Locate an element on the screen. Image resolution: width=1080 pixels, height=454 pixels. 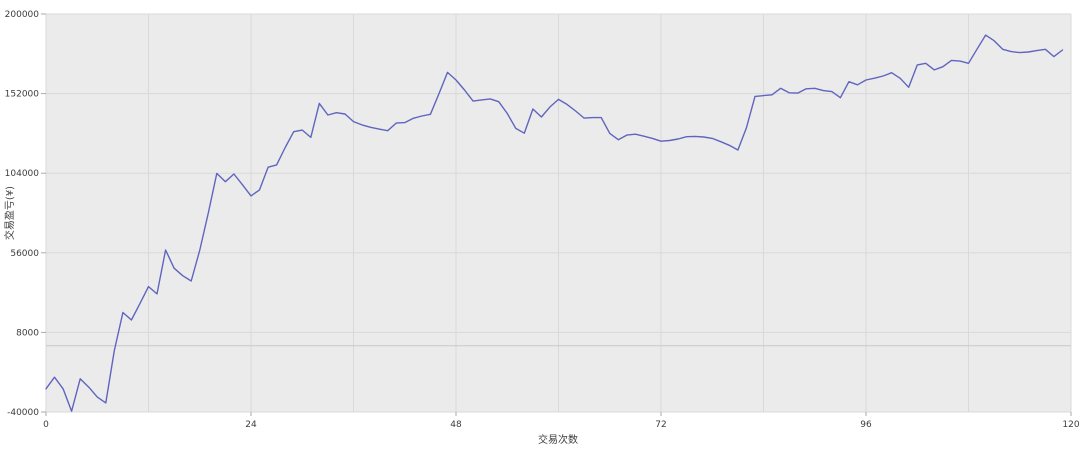
y-tick-label: 200000 is located at coordinates (22, 15).